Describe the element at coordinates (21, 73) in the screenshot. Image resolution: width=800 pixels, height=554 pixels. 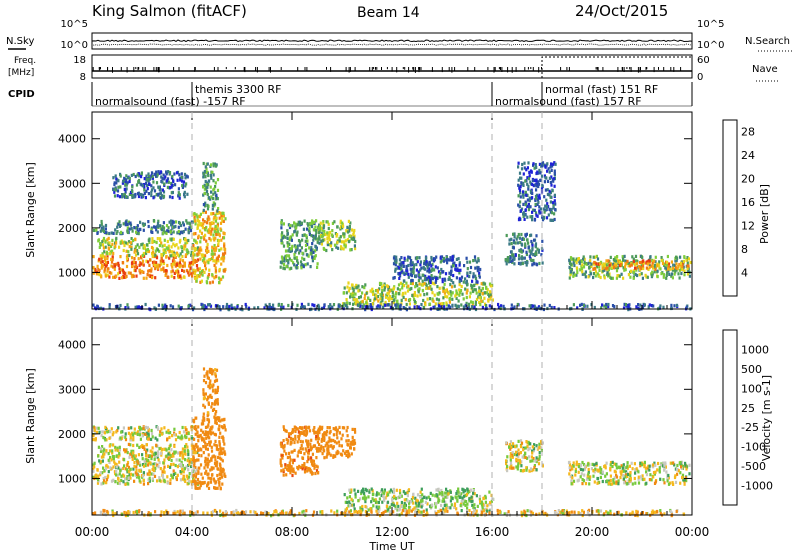
I see `freq-unit-label: [MHz]` at that location.